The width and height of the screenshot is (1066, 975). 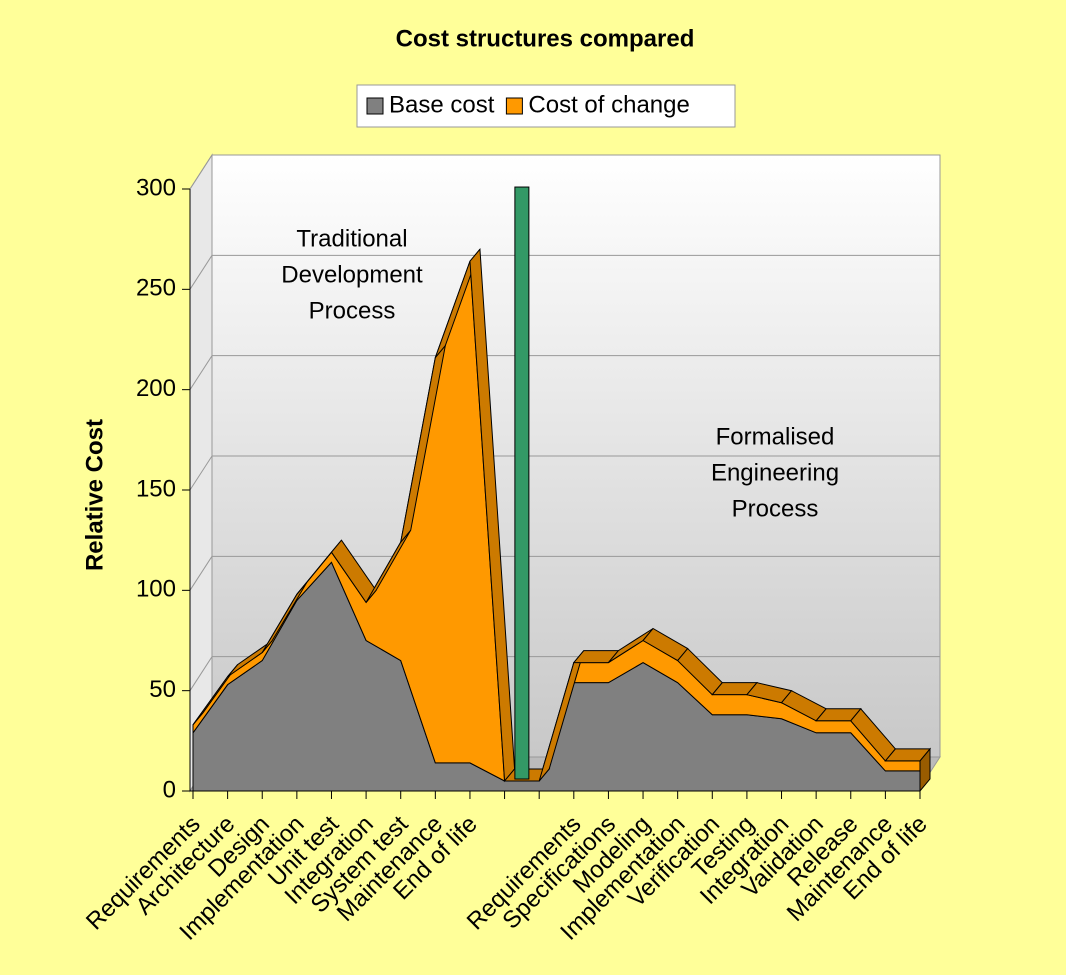 What do you see at coordinates (156, 388) in the screenshot?
I see `y-tick-label: 200` at bounding box center [156, 388].